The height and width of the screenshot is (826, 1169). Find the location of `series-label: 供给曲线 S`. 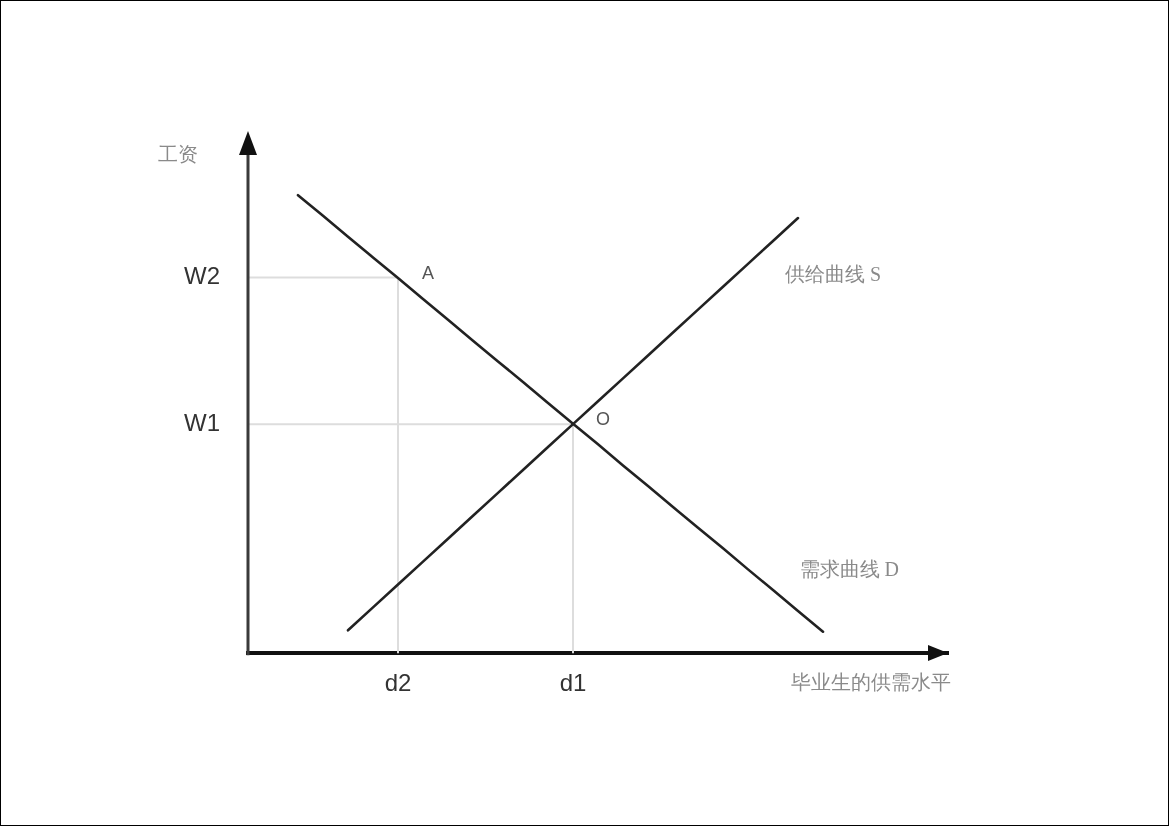

series-label: 供给曲线 S is located at coordinates (833, 274).